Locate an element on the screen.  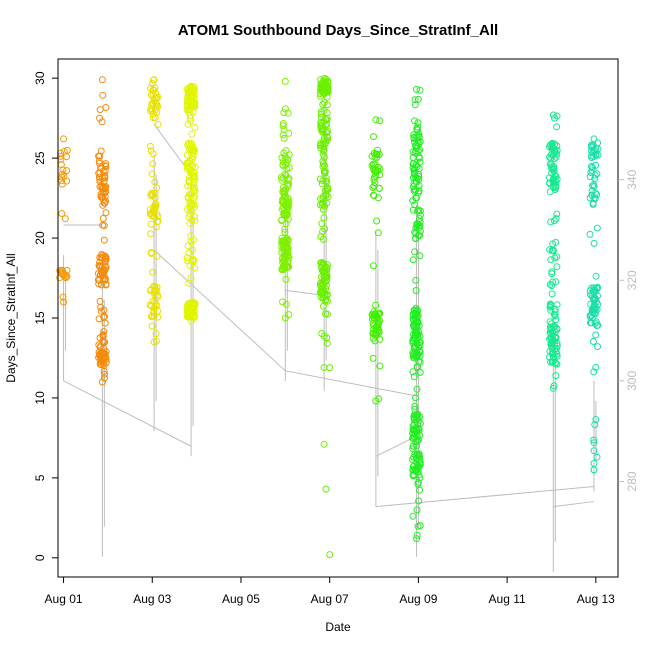
x-tick-label: Aug 07 is located at coordinates (330, 599).